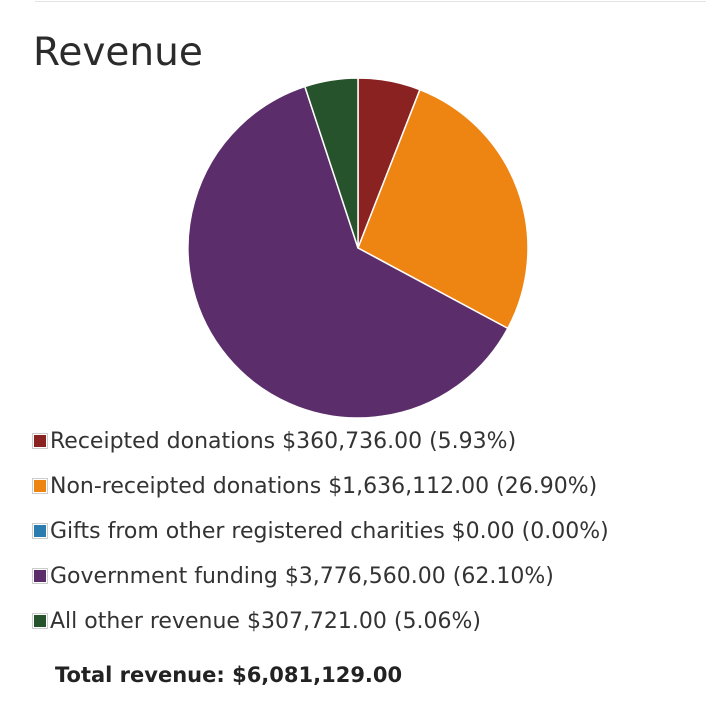 This screenshot has height=718, width=706. Describe the element at coordinates (473, 441) in the screenshot. I see `legend-percent: (5.93%)` at that location.